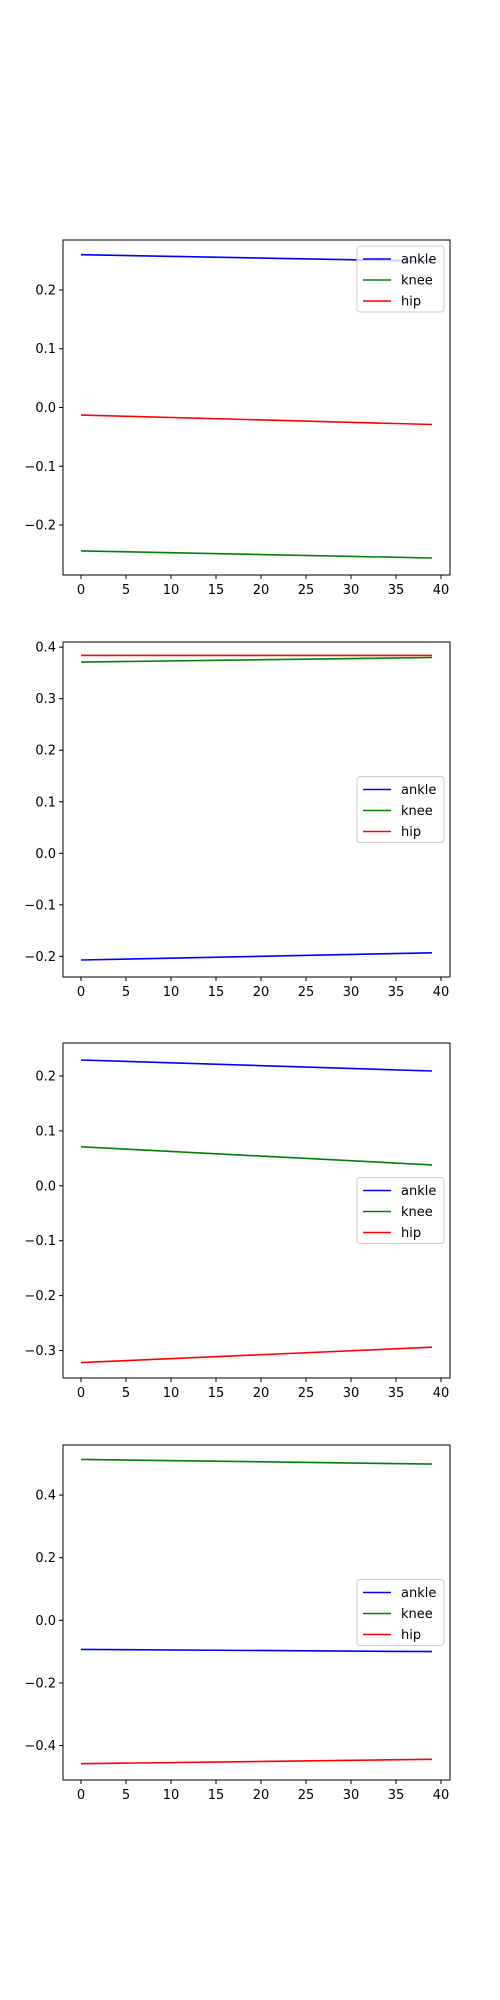 The height and width of the screenshot is (2000, 500). What do you see at coordinates (45, 699) in the screenshot?
I see `y-tick-label: 0.3` at bounding box center [45, 699].